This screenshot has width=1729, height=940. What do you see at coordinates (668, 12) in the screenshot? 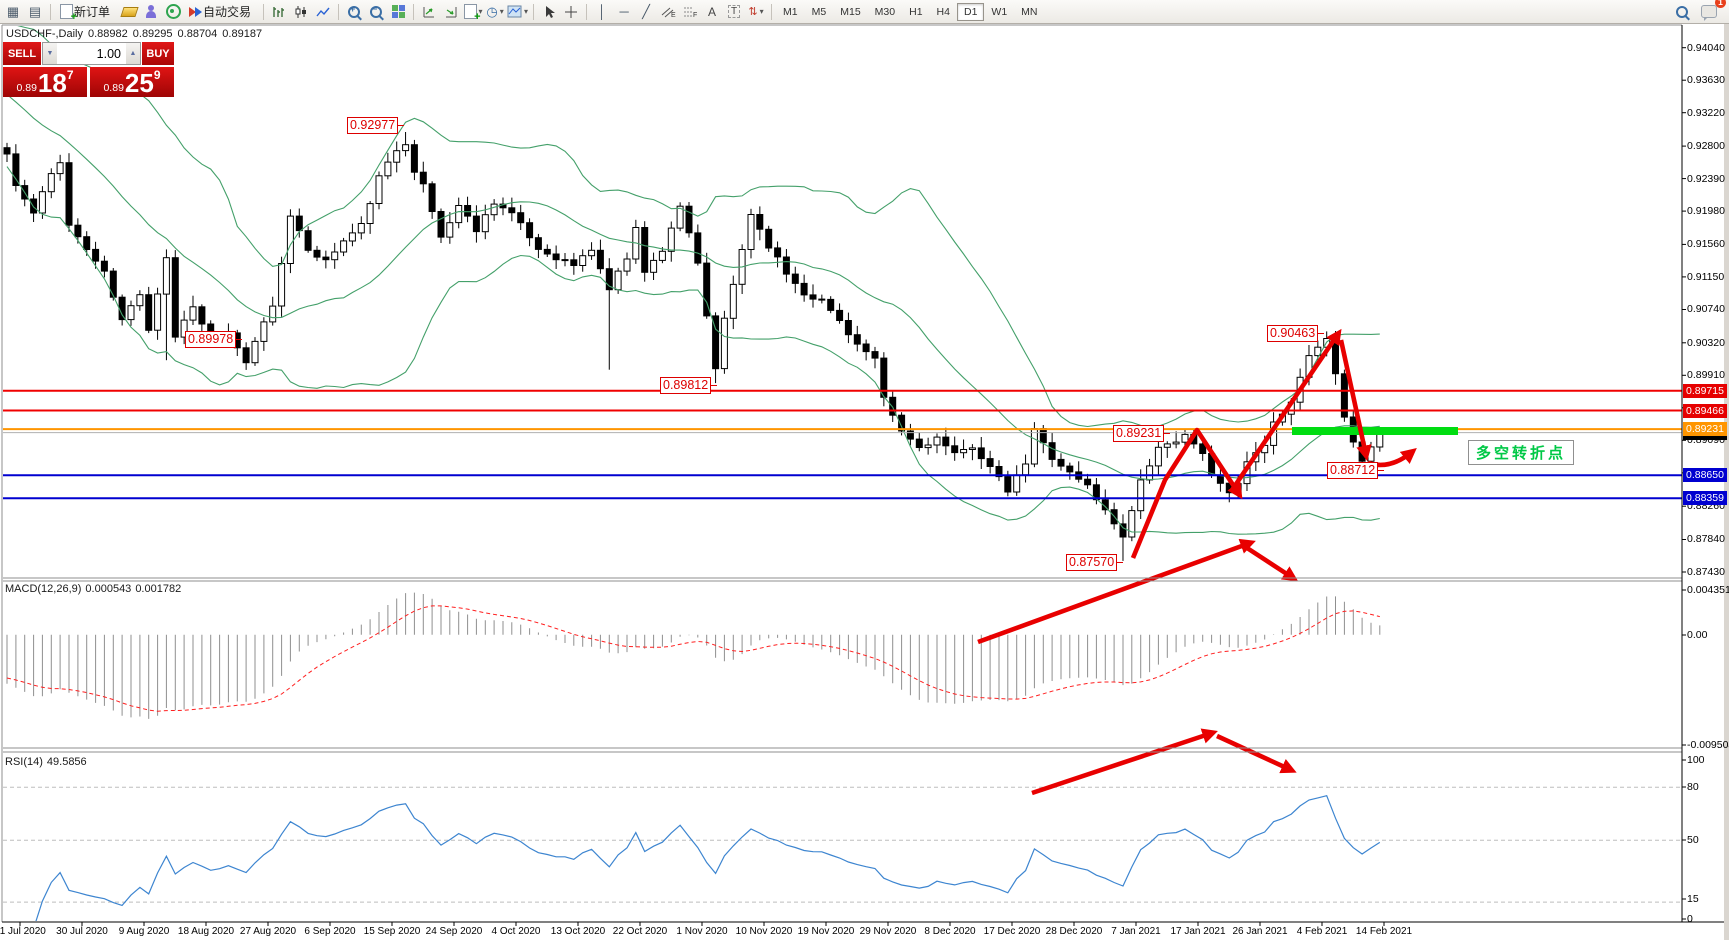
I see `channel-tool-icon: E` at bounding box center [668, 12].